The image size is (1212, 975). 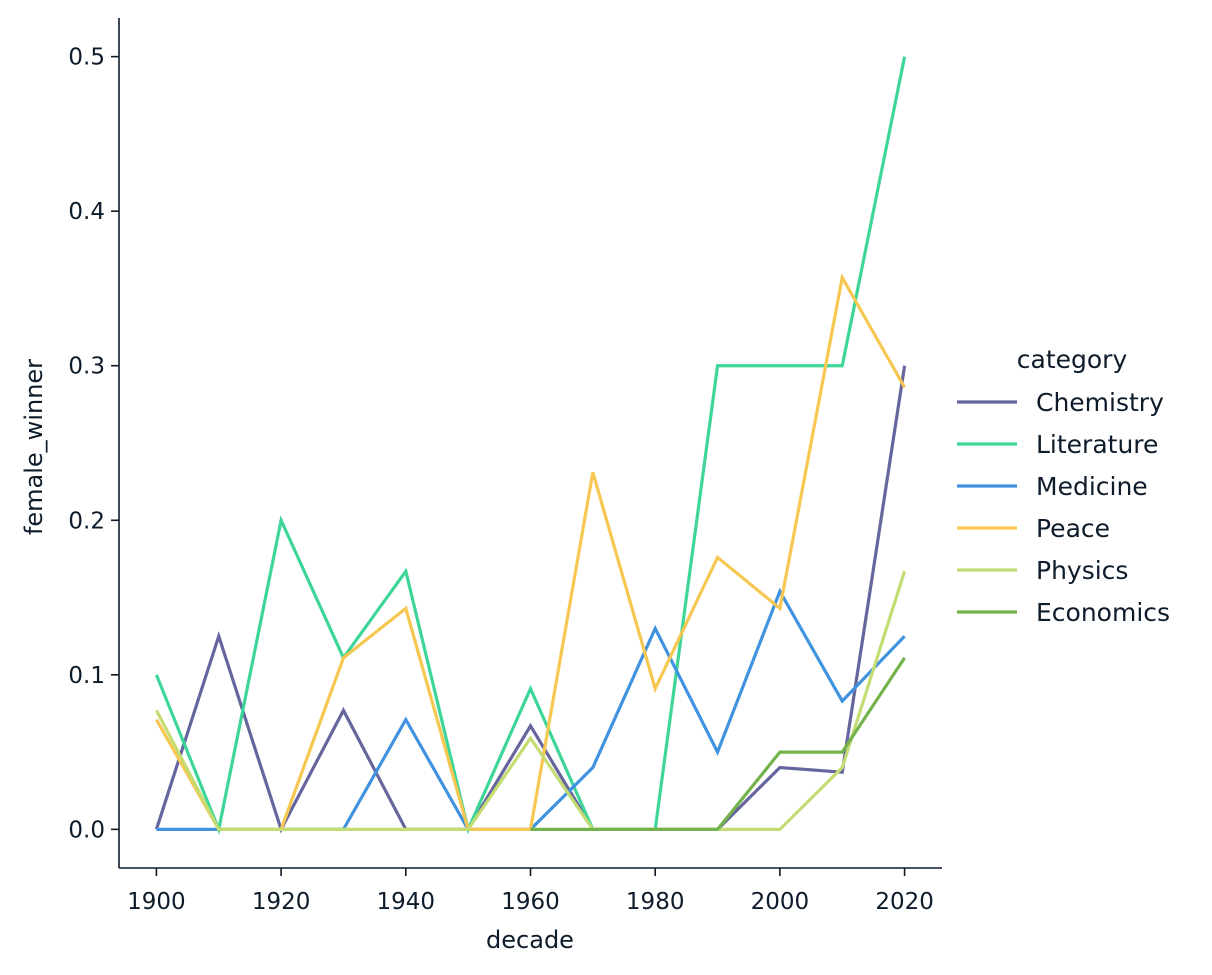 I want to click on legend-label-literature: Literature, so click(x=1097, y=444).